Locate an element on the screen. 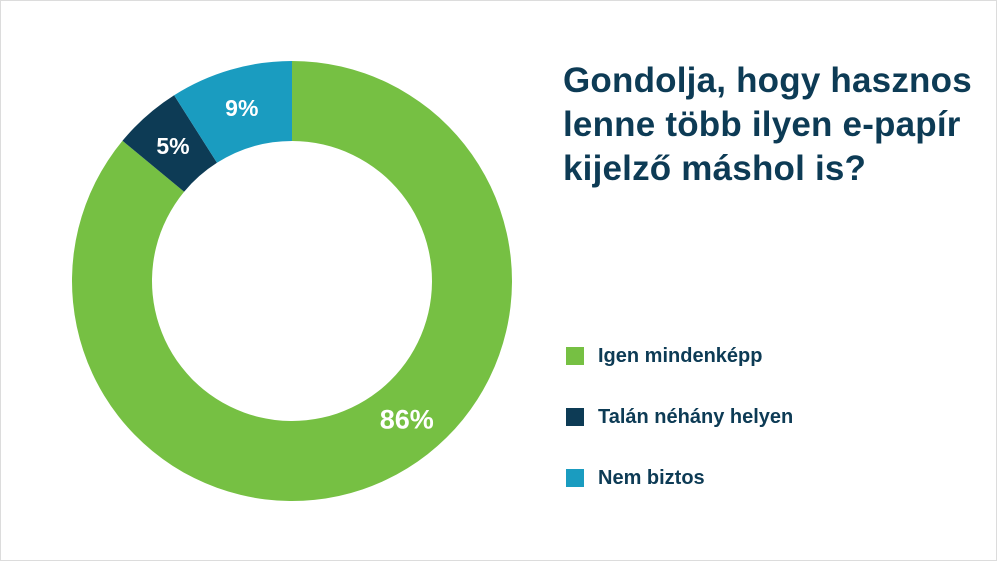 This screenshot has width=997, height=562. slice-nem is located at coordinates (233, 112).